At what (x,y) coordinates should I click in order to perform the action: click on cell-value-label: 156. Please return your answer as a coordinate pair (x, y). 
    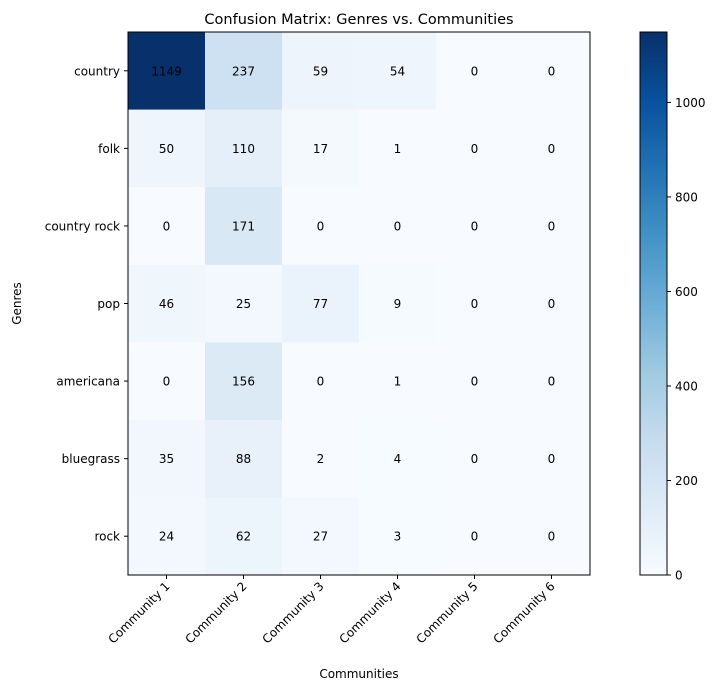
    Looking at the image, I should click on (243, 382).